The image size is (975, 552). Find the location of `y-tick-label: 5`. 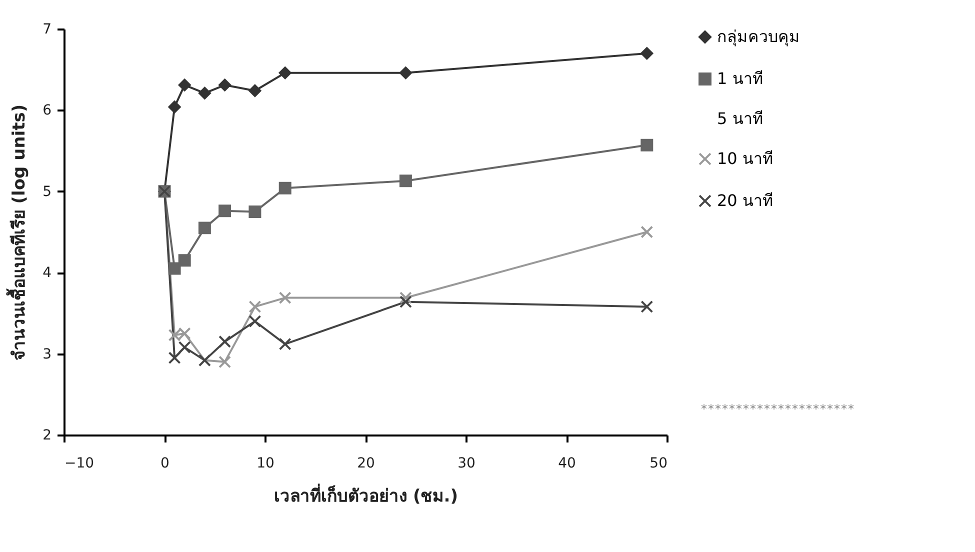

y-tick-label: 5 is located at coordinates (47, 192).